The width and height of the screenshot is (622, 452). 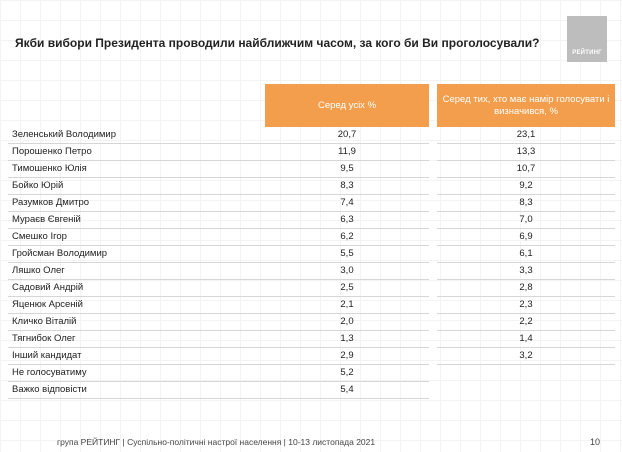 What do you see at coordinates (136, 288) in the screenshot?
I see `candidate-name: Садовий Андрій` at bounding box center [136, 288].